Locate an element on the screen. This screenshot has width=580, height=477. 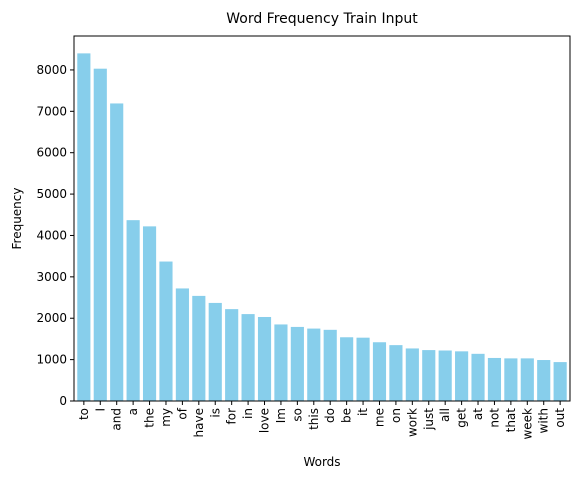
y-tick-label: 2000 is located at coordinates (51, 318).